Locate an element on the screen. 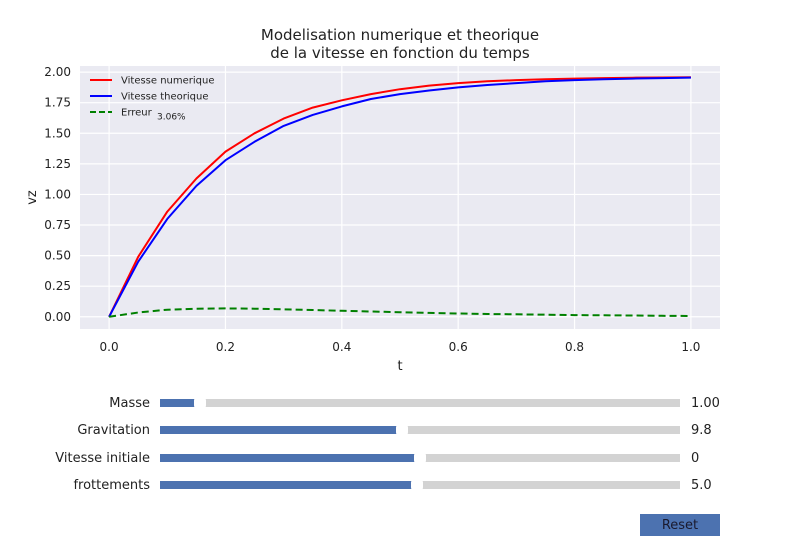  slider-label: Gravitation is located at coordinates (113, 430).